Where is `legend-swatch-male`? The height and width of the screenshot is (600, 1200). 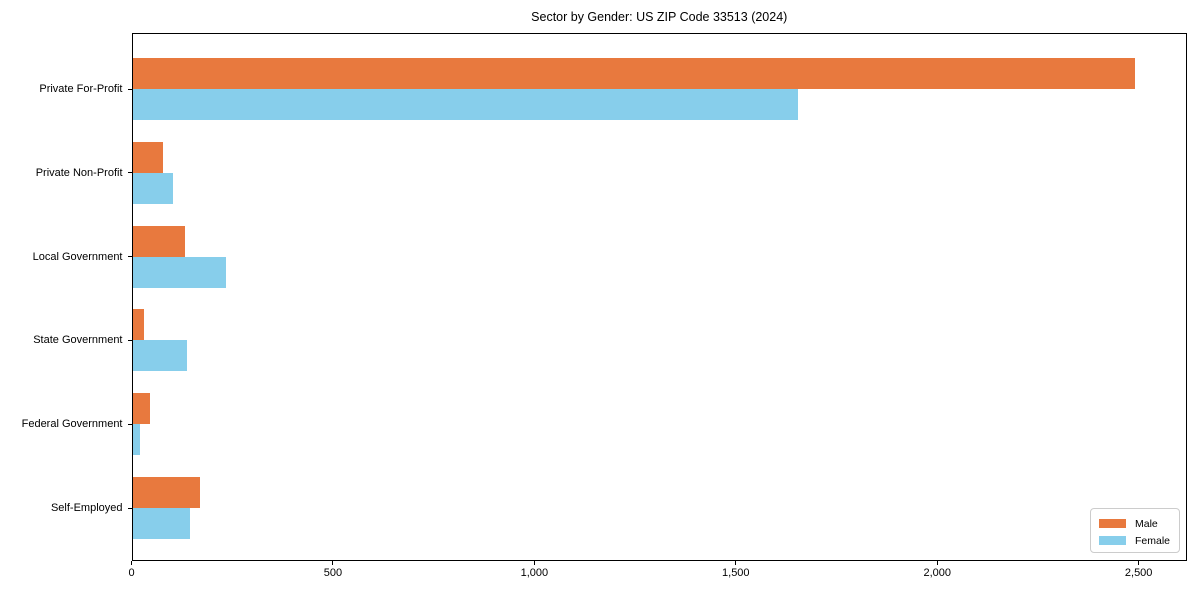
legend-swatch-male is located at coordinates (1112, 523).